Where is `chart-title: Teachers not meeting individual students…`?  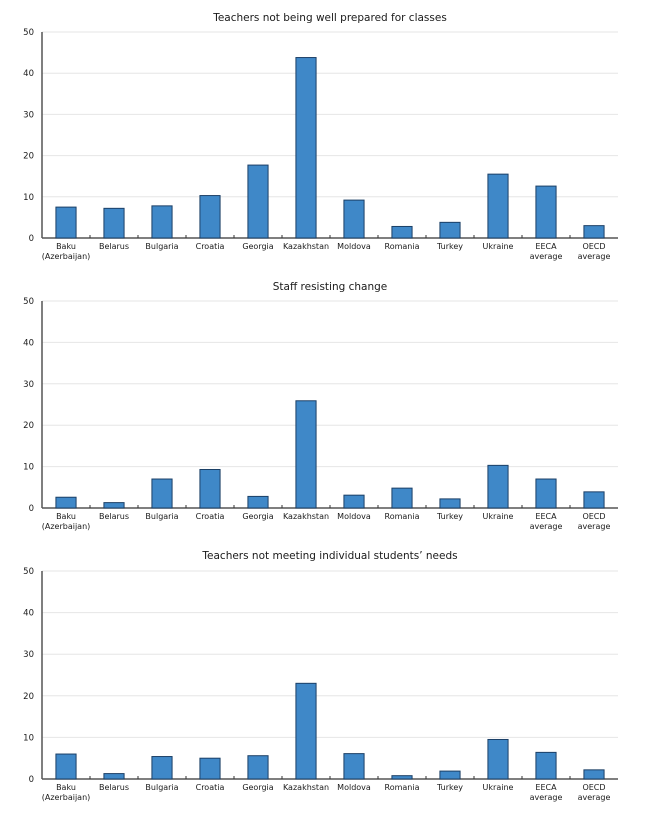 chart-title: Teachers not meeting individual students… is located at coordinates (329, 556).